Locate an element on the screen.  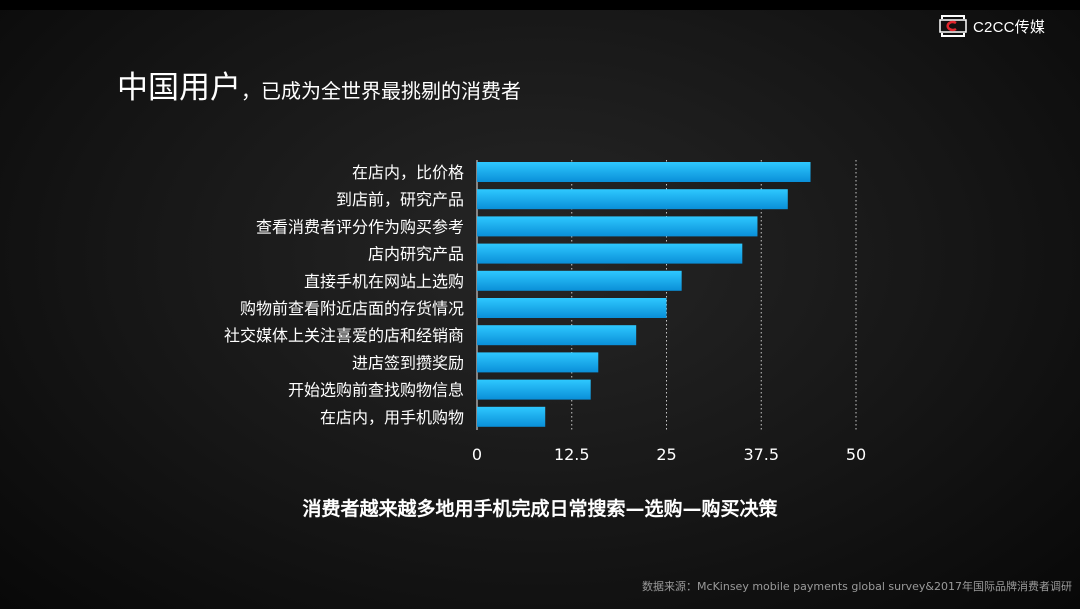
chart-caption: 消费者越来越多地用手机完成日常搜索—选购—购买决策 is located at coordinates (540, 509).